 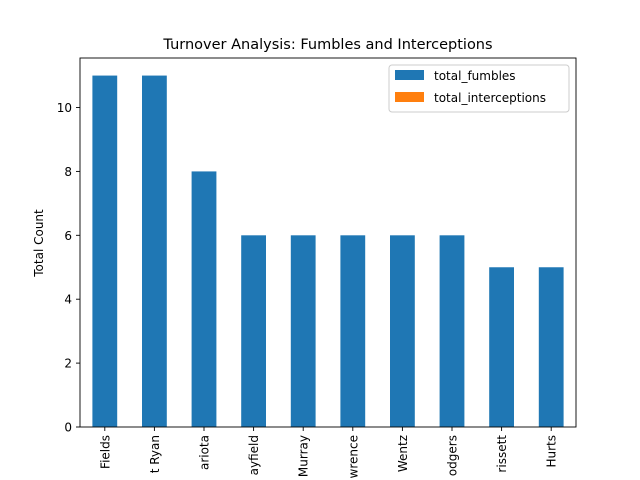 I want to click on y-tick-label: 8, so click(x=68, y=172).